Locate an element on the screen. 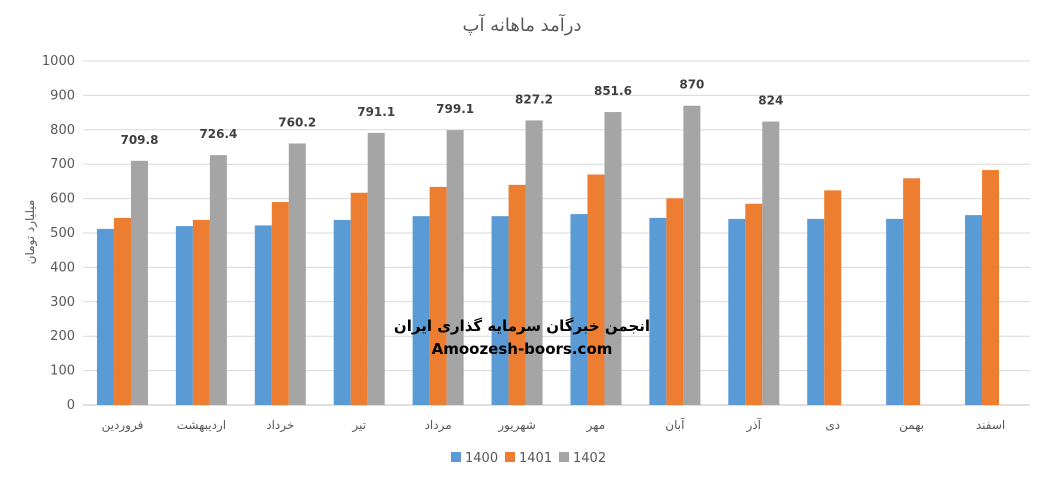  y-tick-label: 800 is located at coordinates (62, 130).